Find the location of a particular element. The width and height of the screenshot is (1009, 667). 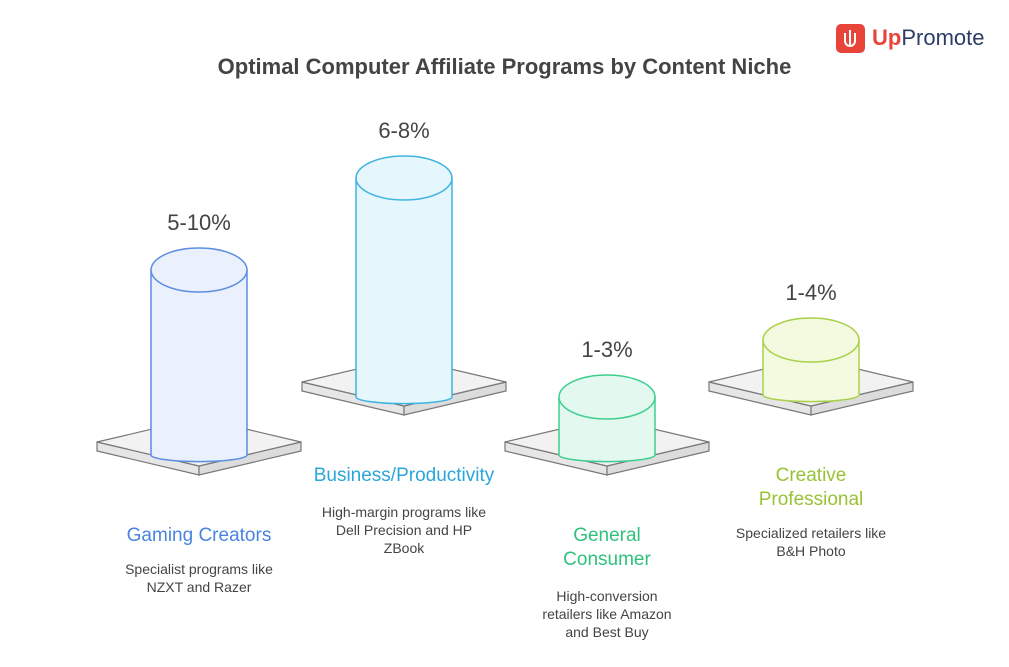

value-label: 5-10% is located at coordinates (199, 222).